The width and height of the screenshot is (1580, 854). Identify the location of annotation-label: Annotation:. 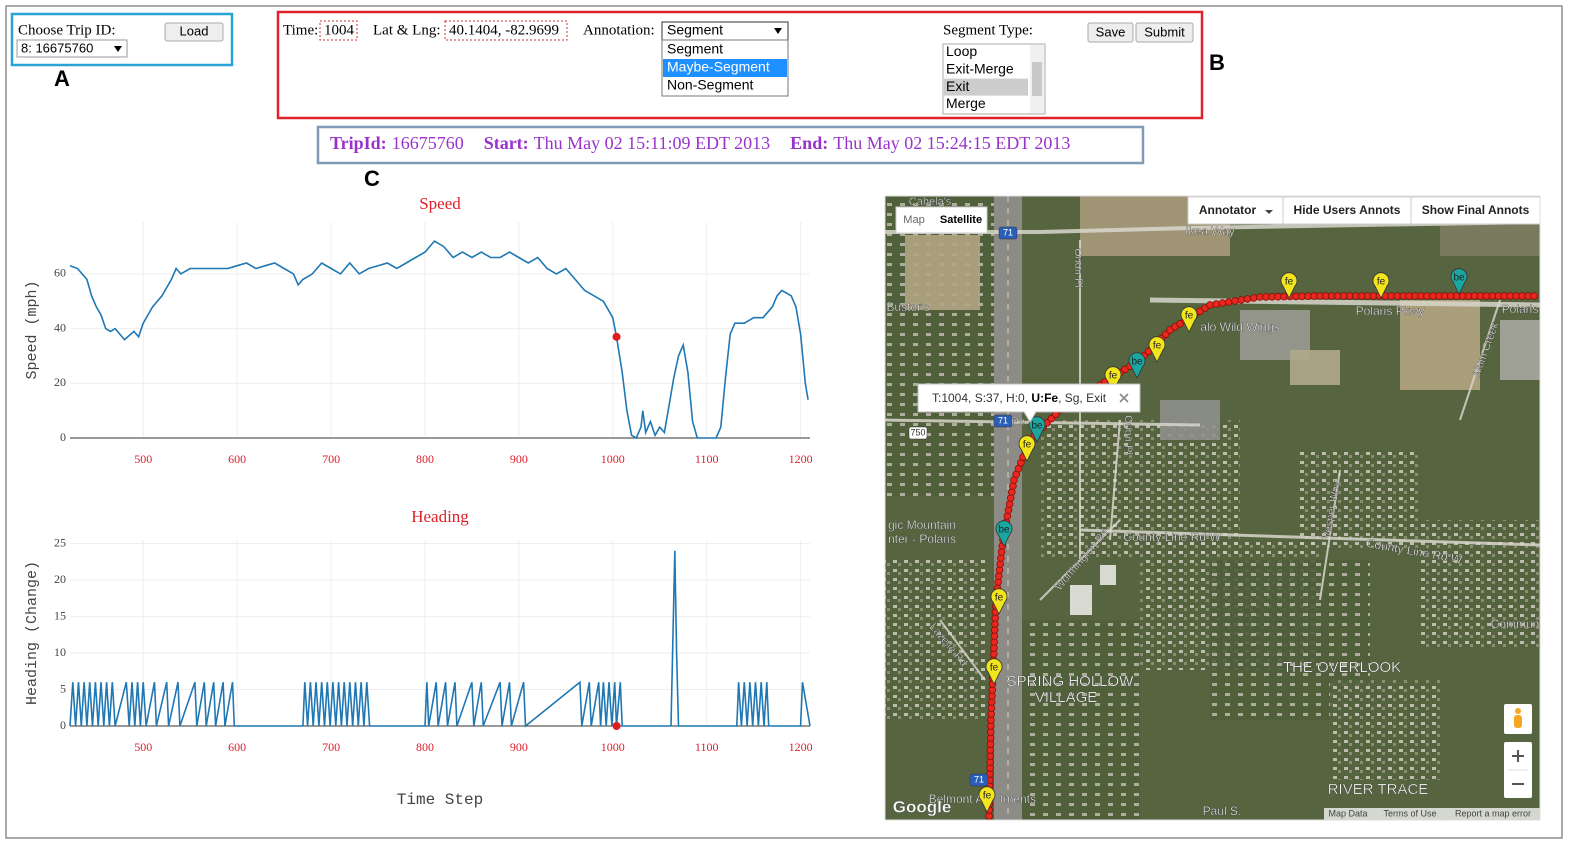
(619, 30).